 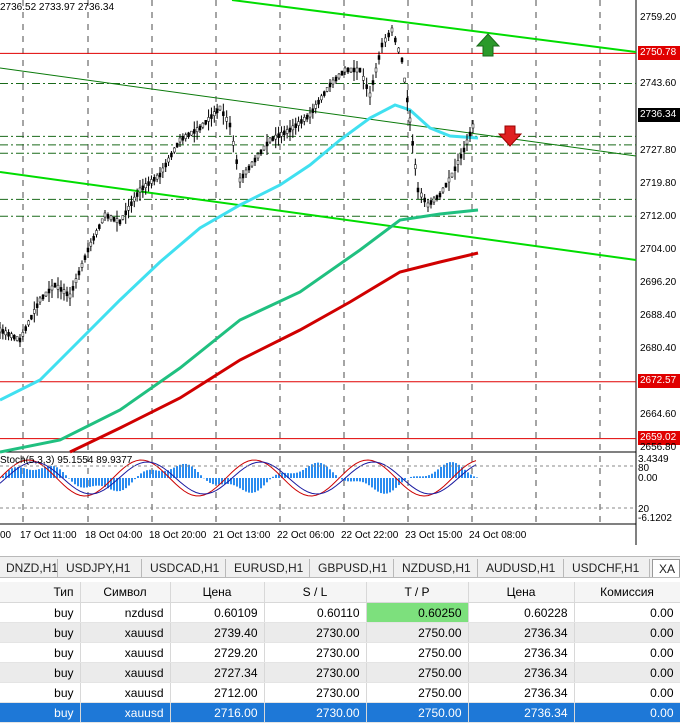 I want to click on tab-usdcad: USDCAD,H1, so click(x=185, y=568).